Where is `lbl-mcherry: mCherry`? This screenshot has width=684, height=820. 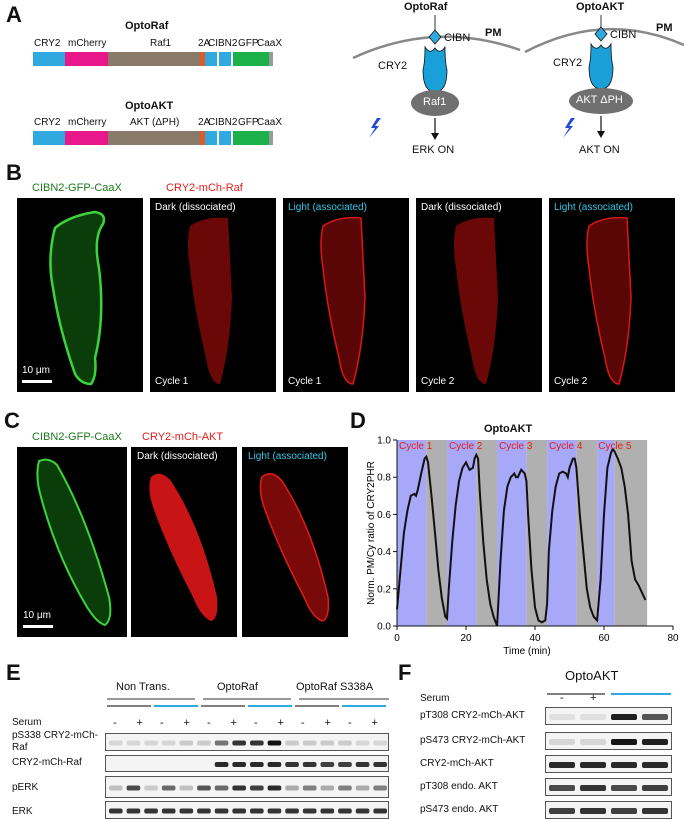 lbl-mcherry: mCherry is located at coordinates (87, 43).